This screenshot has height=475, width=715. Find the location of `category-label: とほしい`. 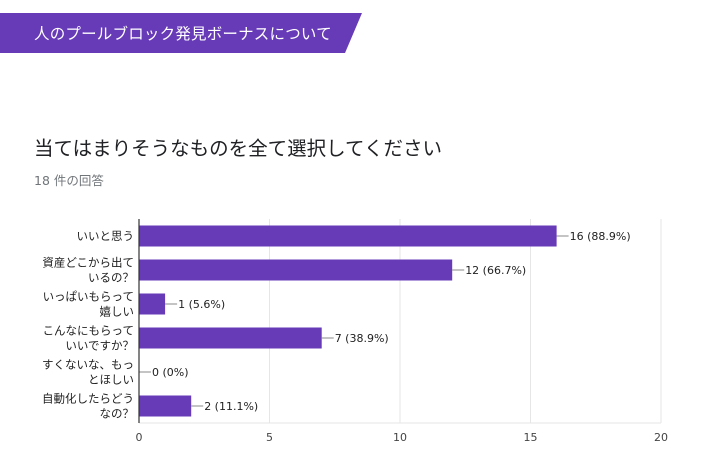

category-label: とほしい is located at coordinates (111, 380).